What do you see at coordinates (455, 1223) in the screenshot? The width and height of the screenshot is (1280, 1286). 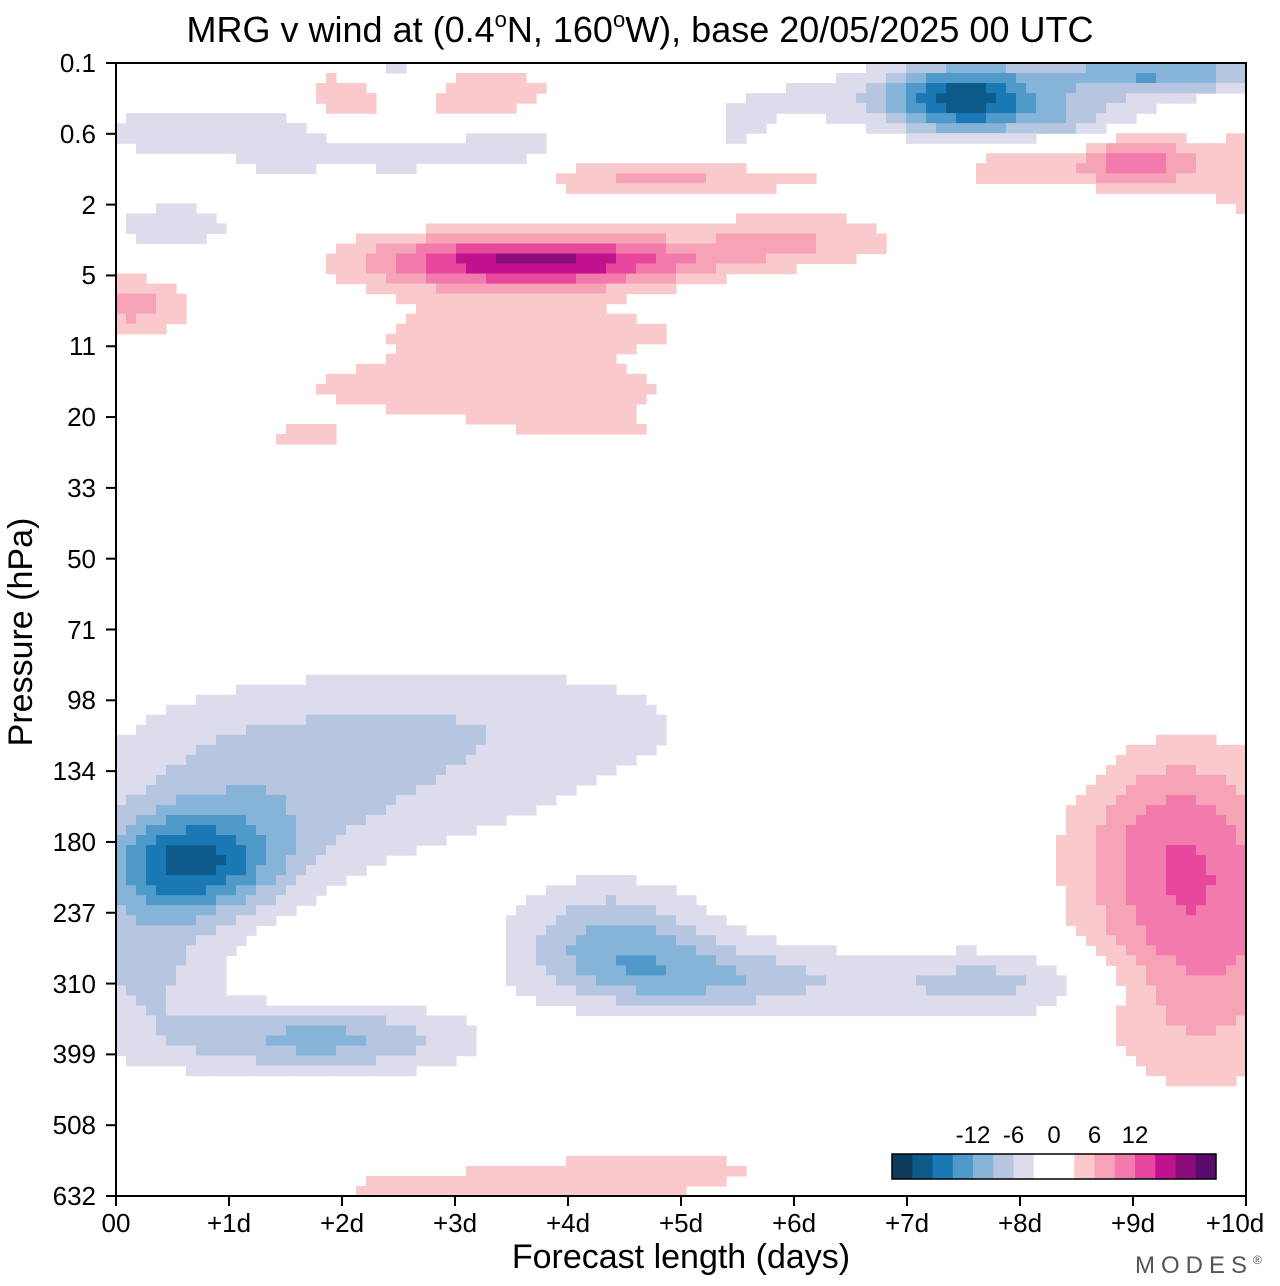 I see `x-tick-label: +3d` at bounding box center [455, 1223].